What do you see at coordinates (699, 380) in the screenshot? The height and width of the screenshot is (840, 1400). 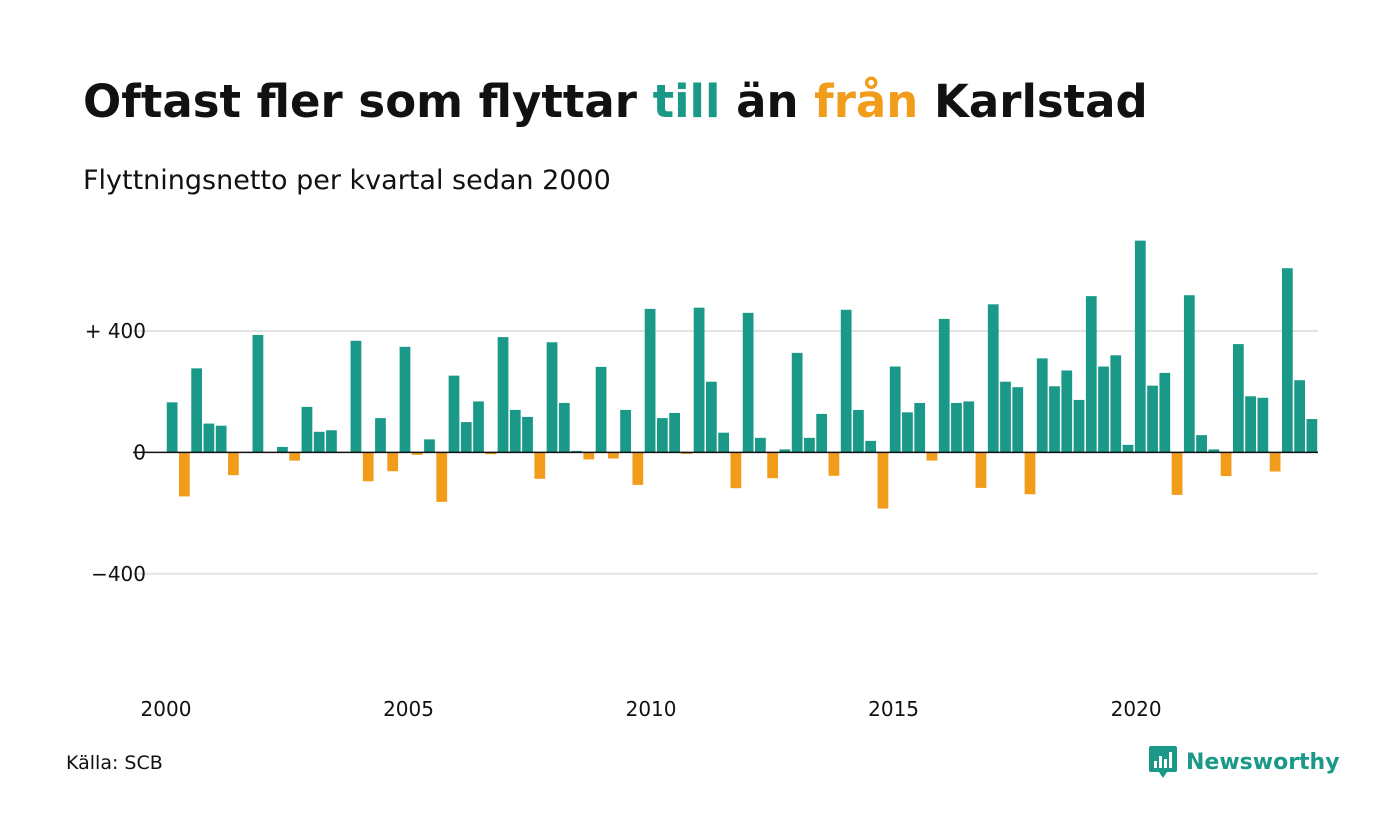 I see `bar-2010K4` at bounding box center [699, 380].